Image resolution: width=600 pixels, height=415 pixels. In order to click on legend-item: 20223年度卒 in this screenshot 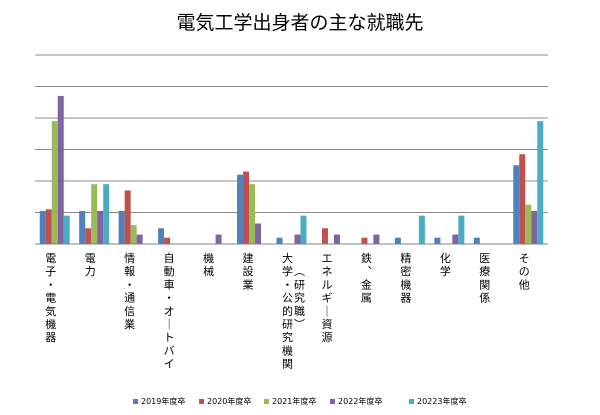, I will do `click(437, 401)`.